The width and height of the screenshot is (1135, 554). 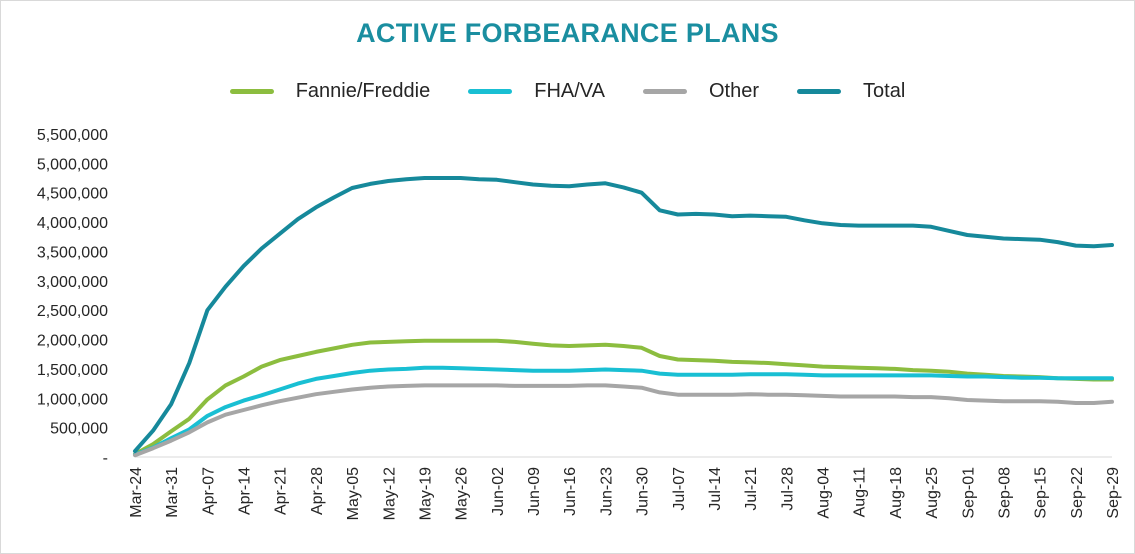 I want to click on y-tick-label: 2,000,000, so click(x=72, y=341).